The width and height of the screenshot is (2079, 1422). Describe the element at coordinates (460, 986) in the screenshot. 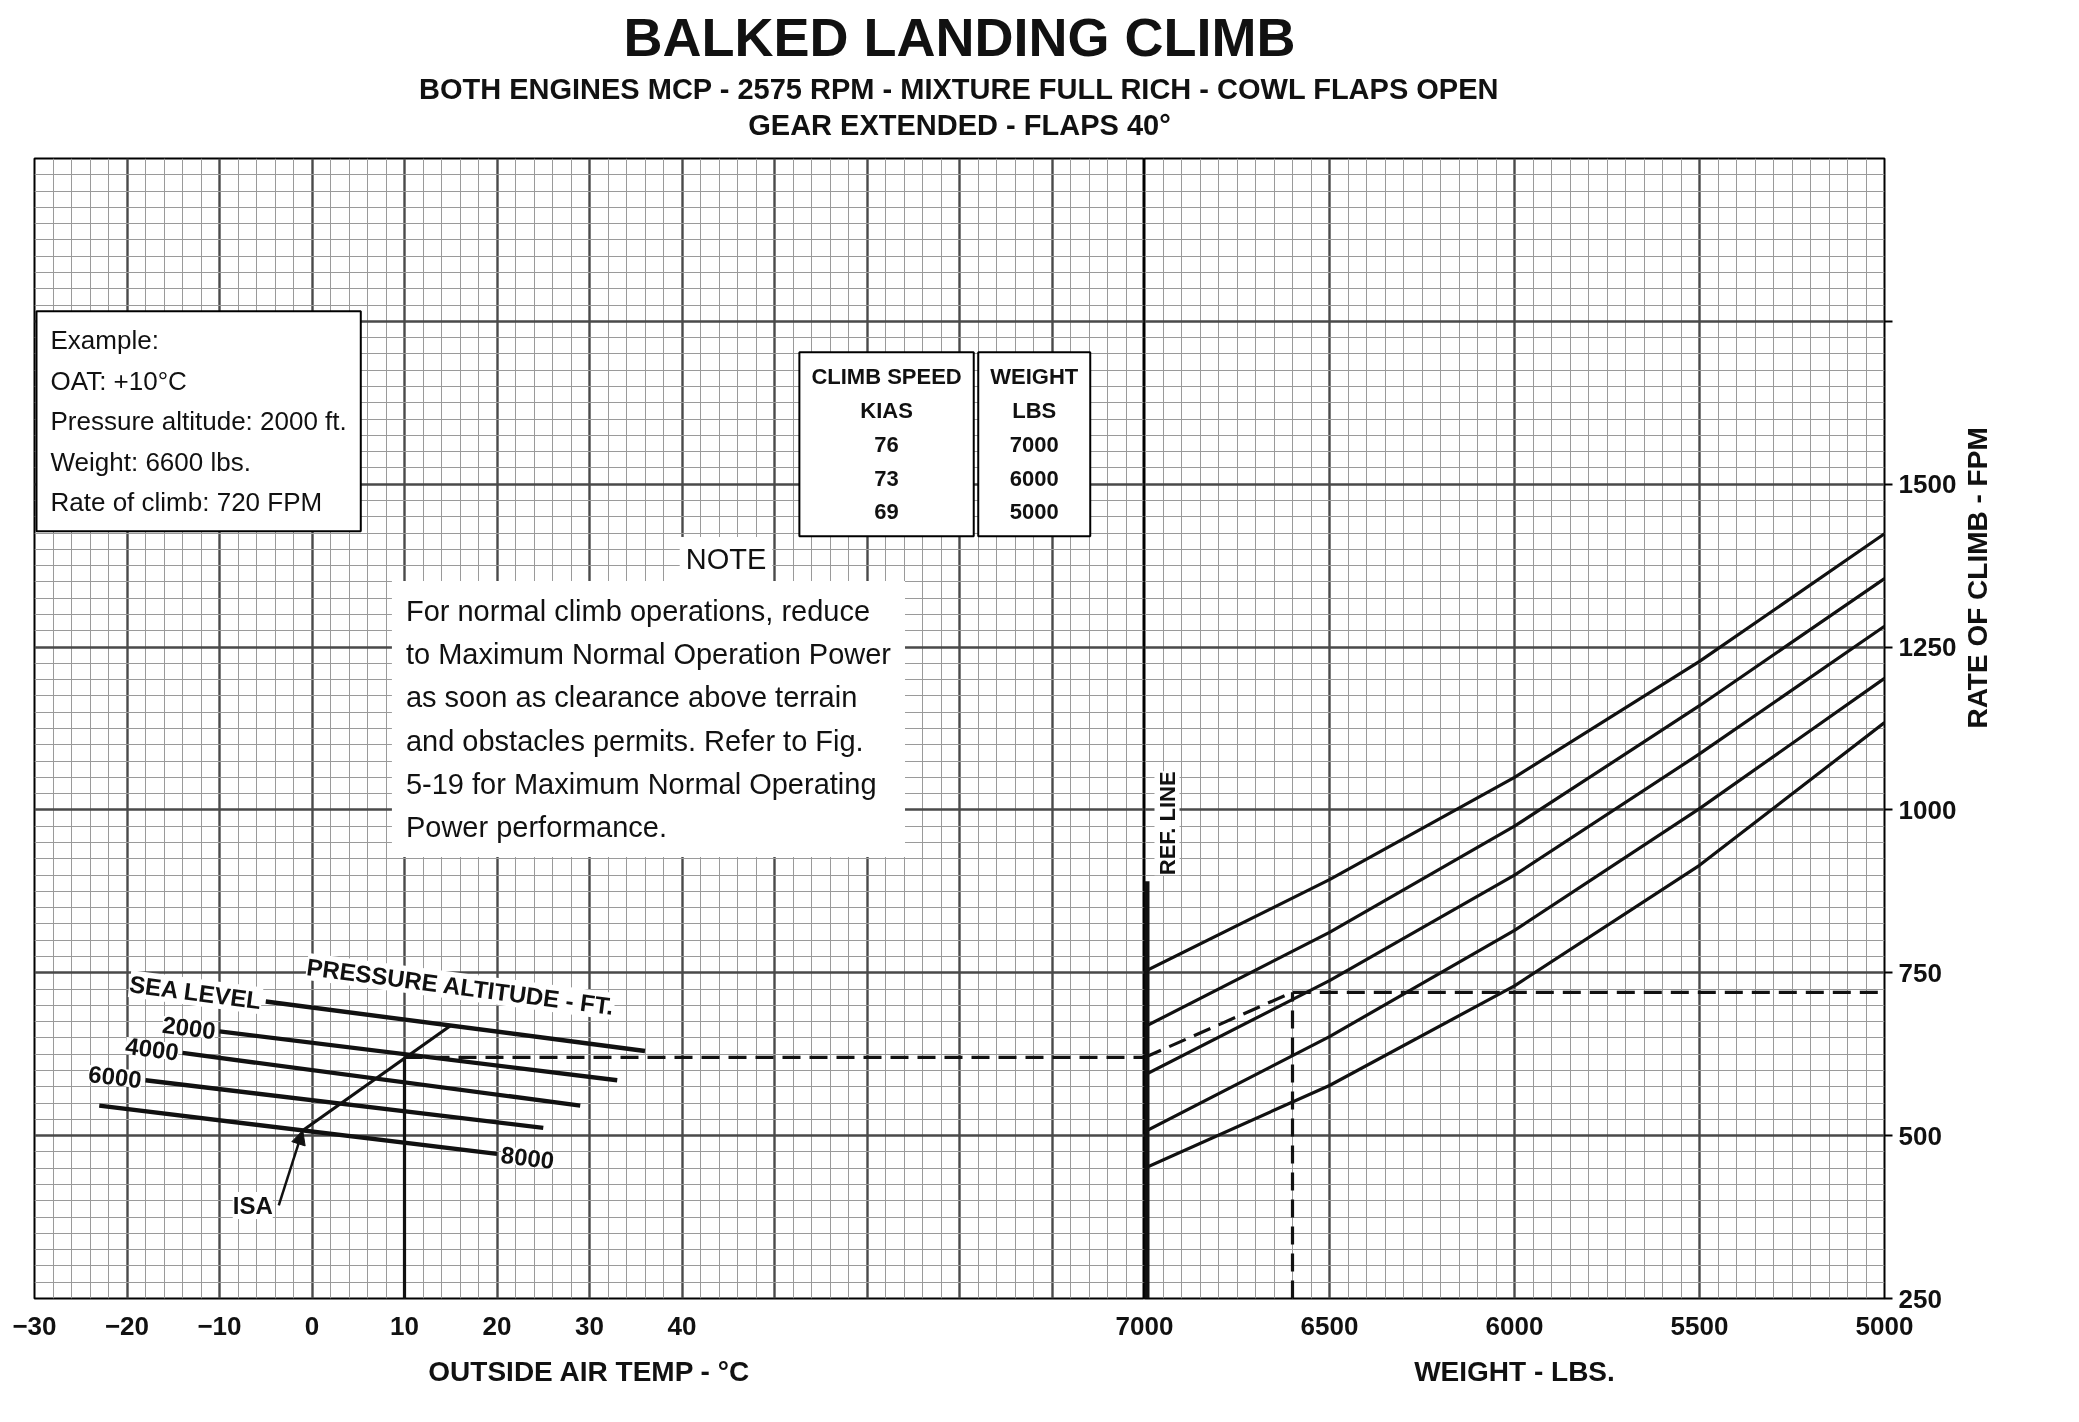

I see `annotation: PRESSURE ALTITUDE - FT.` at that location.